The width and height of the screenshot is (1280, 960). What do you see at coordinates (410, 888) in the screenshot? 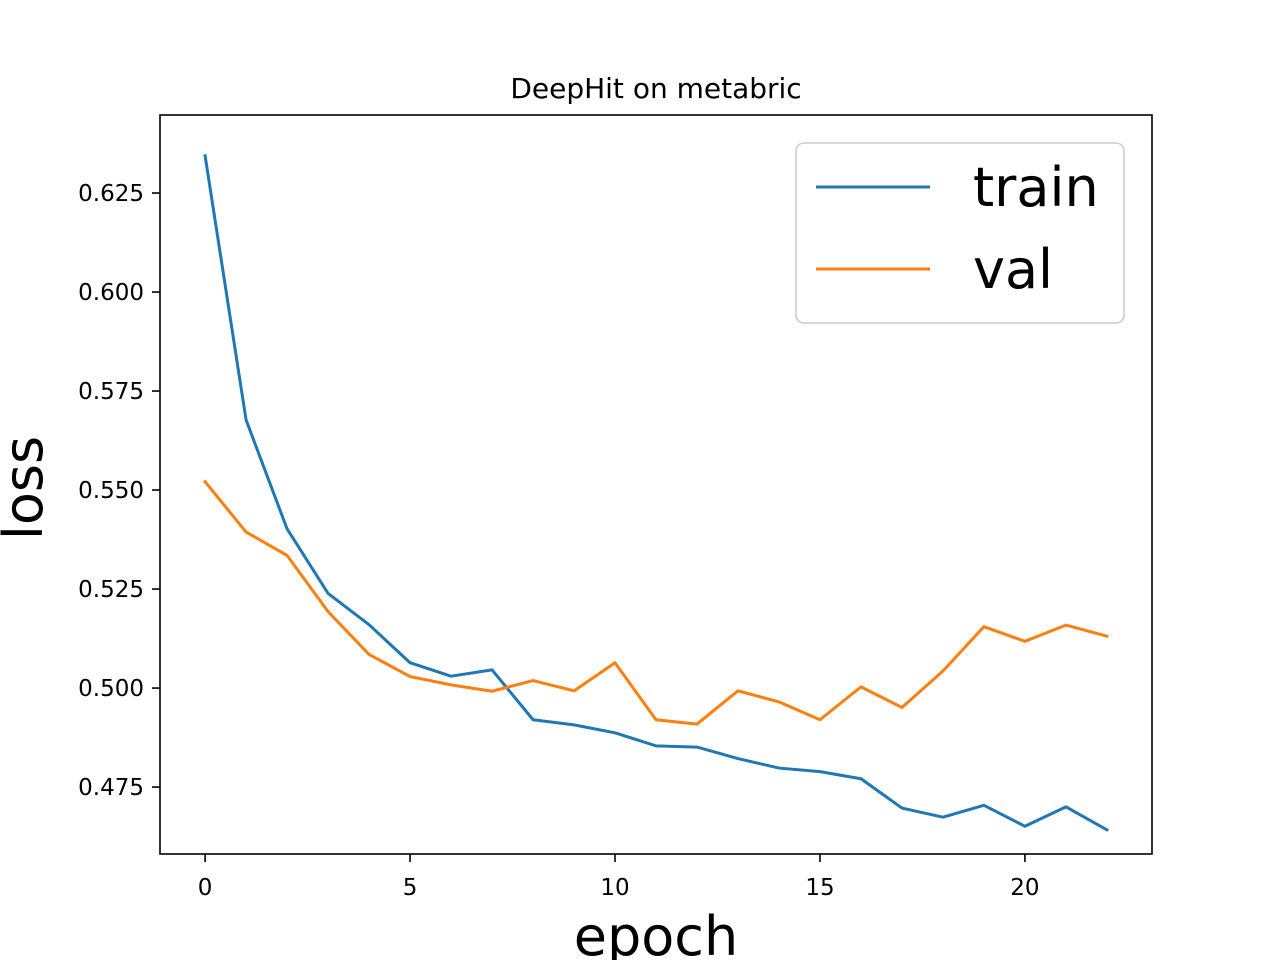
I see `x-tick-label: 5` at bounding box center [410, 888].